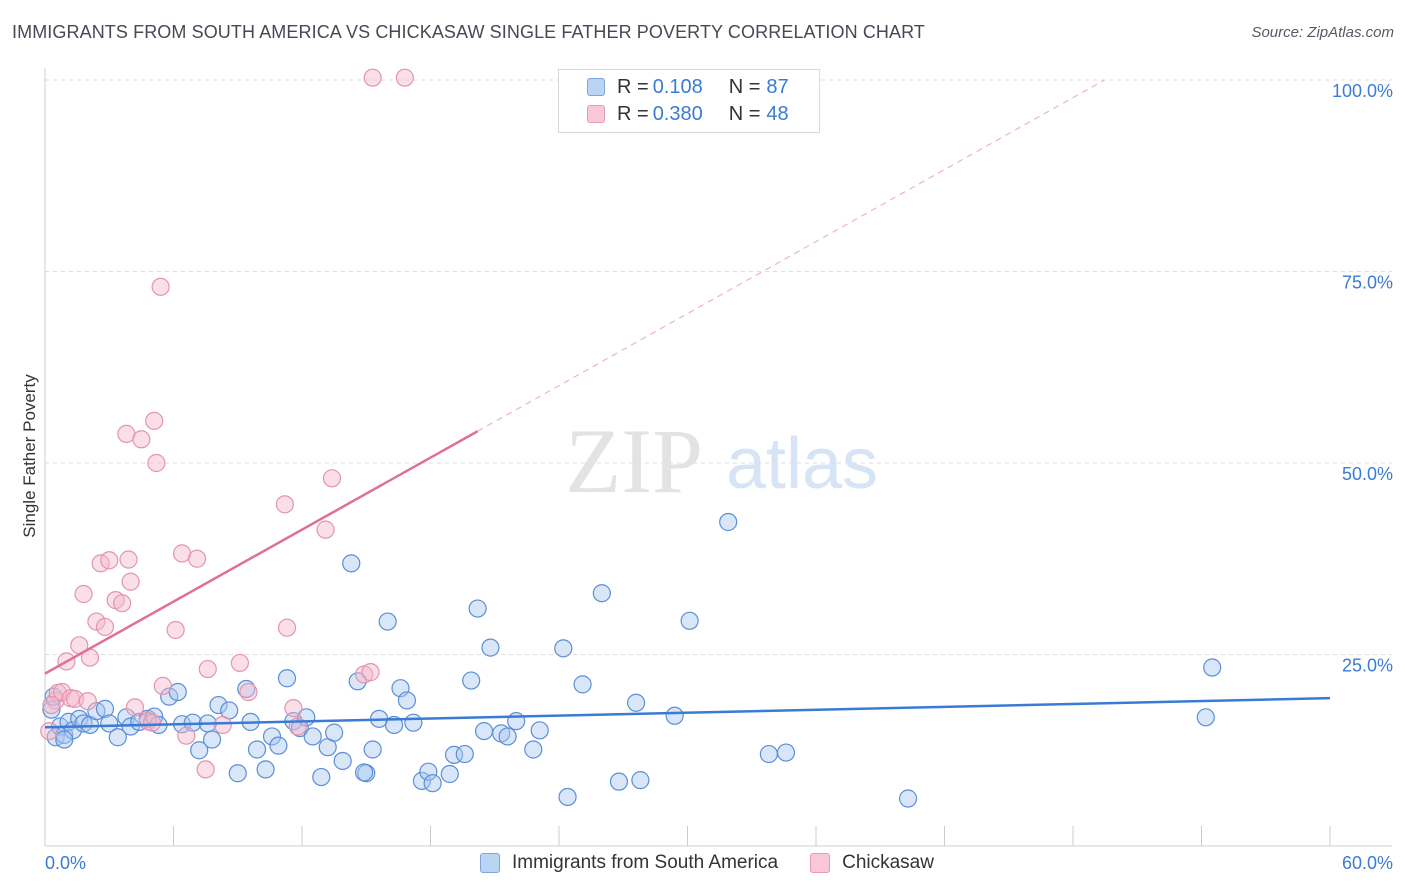 The width and height of the screenshot is (1406, 892). Describe the element at coordinates (1362, 91) in the screenshot. I see `y-tick-label: 100.0%` at that location.